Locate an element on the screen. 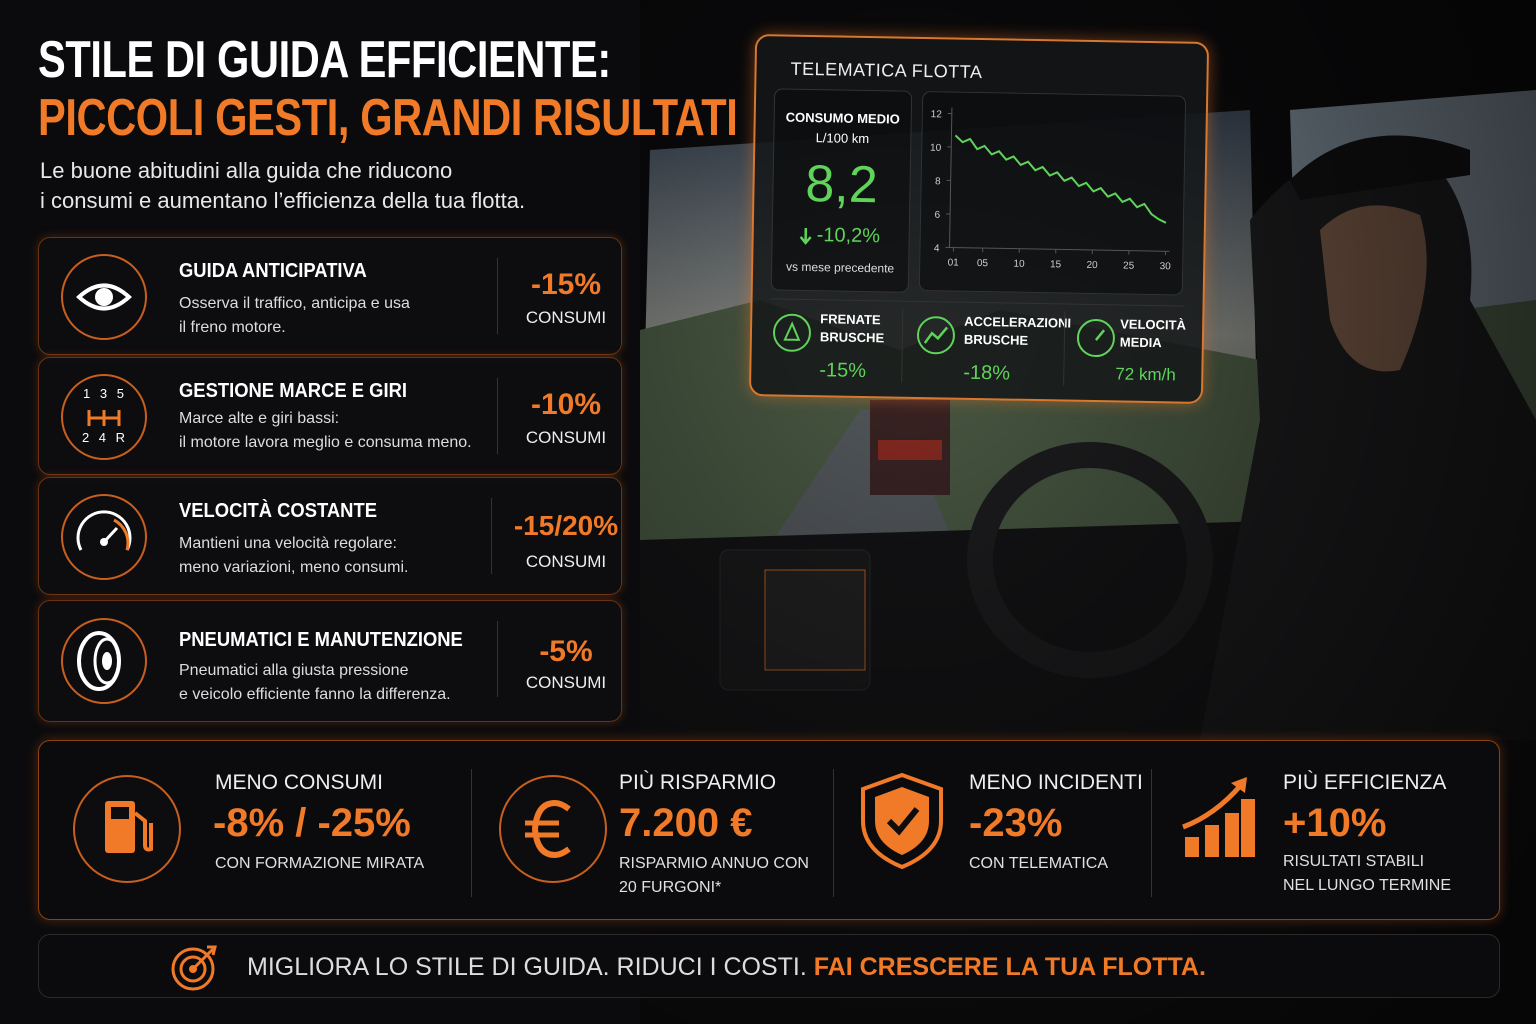  kpi-note: vs mese precedente is located at coordinates (840, 267).